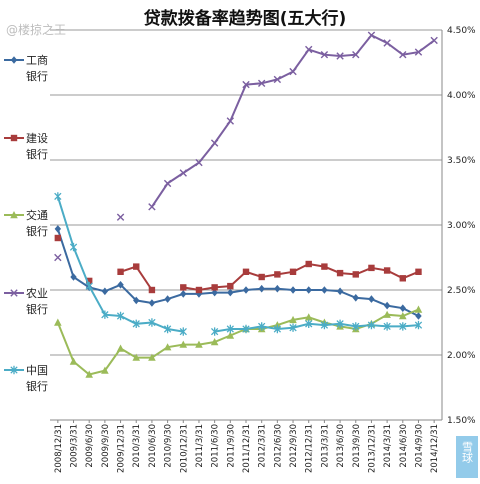 This screenshot has width=480, height=484. Describe the element at coordinates (461, 226) in the screenshot. I see `y-tick-label: 3.00%` at that location.